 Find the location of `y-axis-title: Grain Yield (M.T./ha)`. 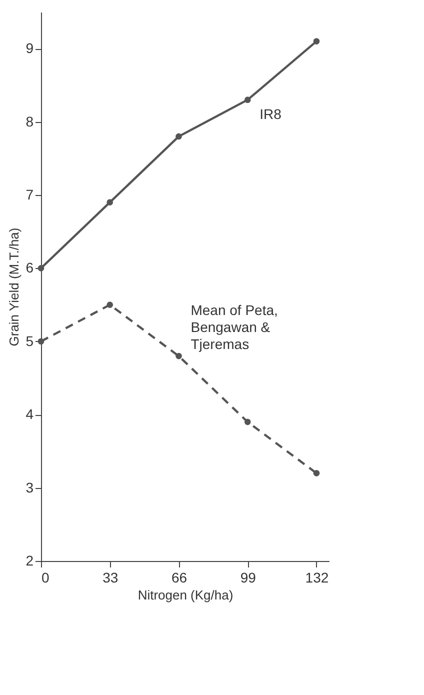

y-axis-title: Grain Yield (M.T./ha) is located at coordinates (14, 287).